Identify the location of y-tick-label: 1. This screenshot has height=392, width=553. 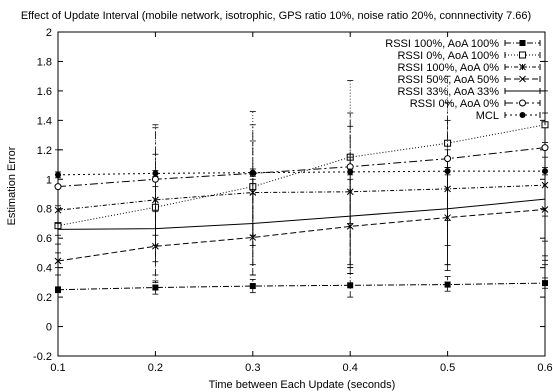
(49, 180).